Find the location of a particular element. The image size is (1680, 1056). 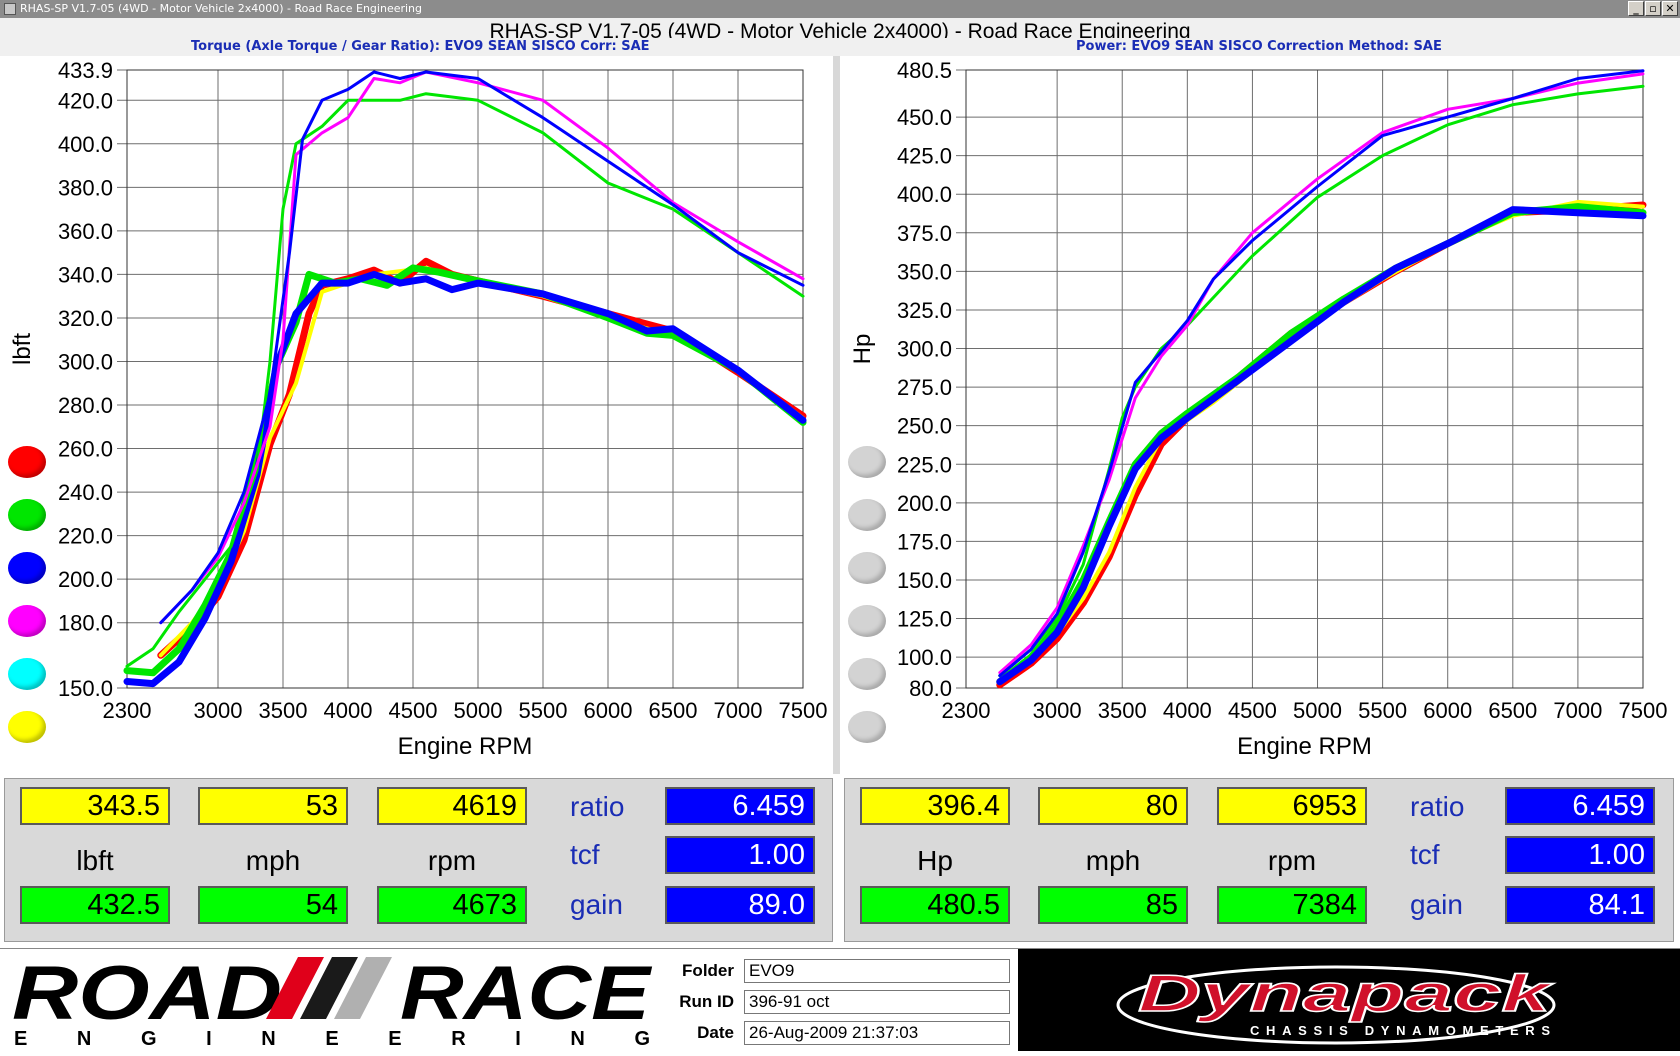

logo-stripe-red is located at coordinates (295, 988).